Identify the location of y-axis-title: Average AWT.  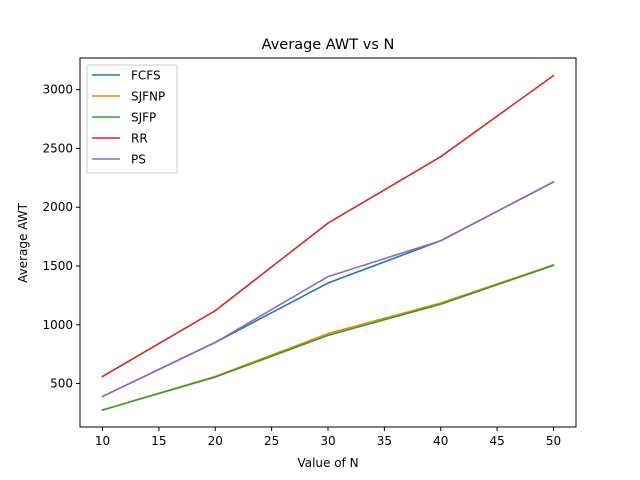
(23, 242).